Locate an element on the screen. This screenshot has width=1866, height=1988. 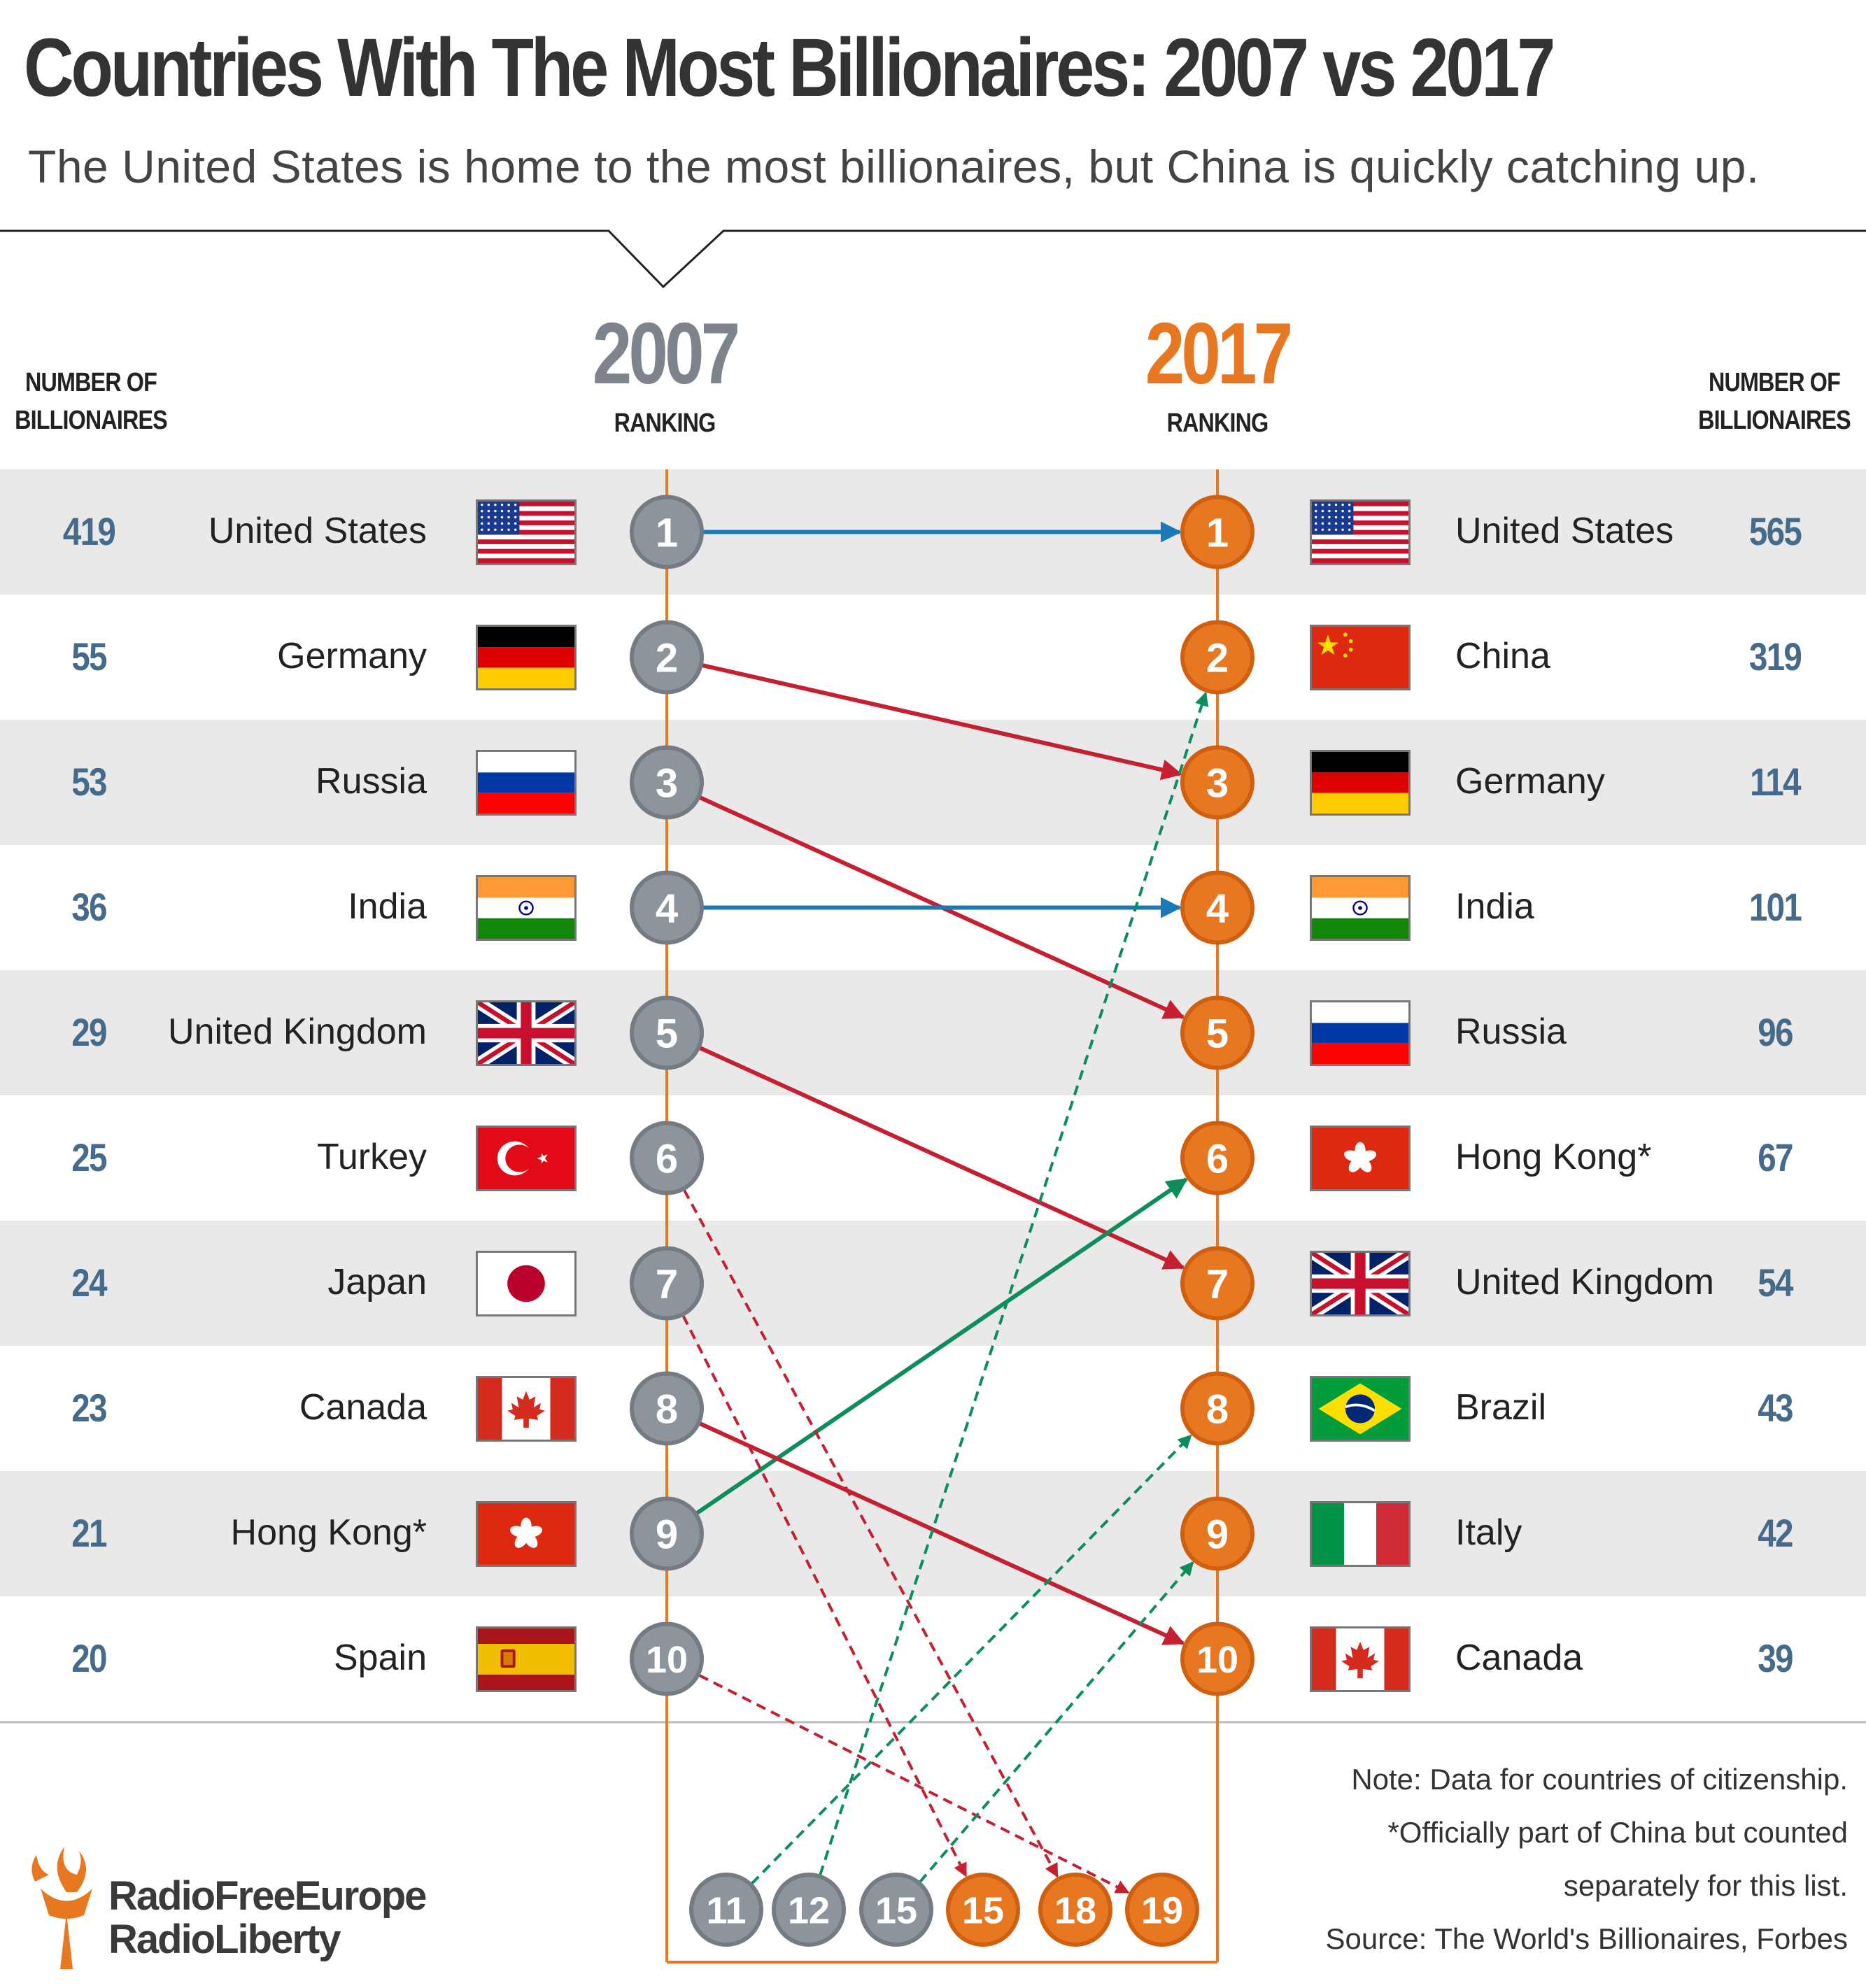
rank-2017-circle-2: 2 is located at coordinates (1217, 658).